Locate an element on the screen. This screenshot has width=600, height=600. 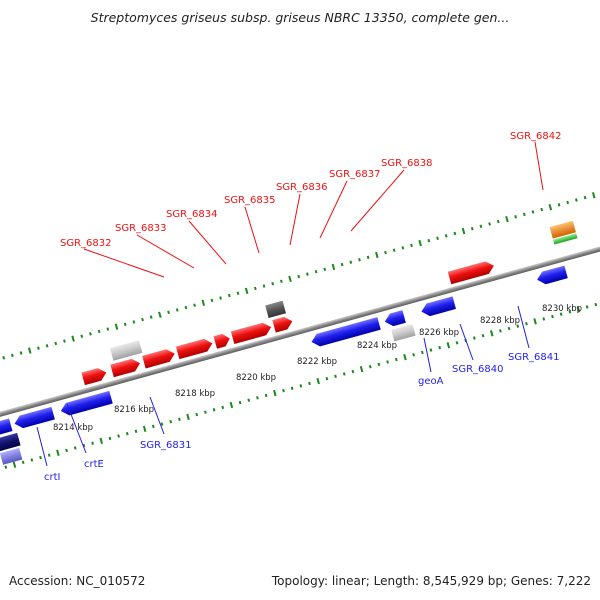
gene-arrow-orange is located at coordinates (562, 229).